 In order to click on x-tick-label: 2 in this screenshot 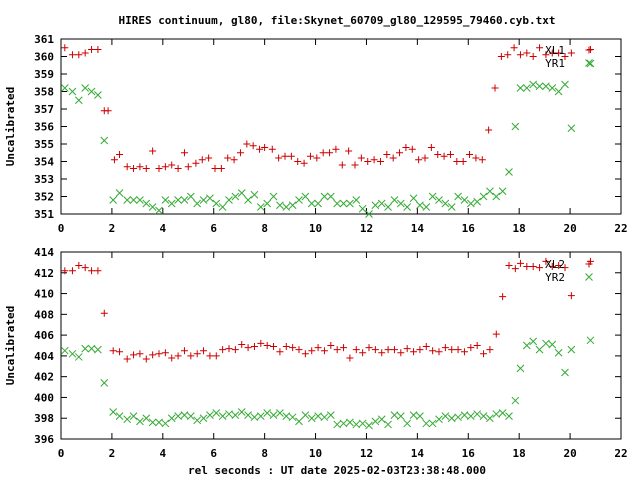, I will do `click(112, 453)`.